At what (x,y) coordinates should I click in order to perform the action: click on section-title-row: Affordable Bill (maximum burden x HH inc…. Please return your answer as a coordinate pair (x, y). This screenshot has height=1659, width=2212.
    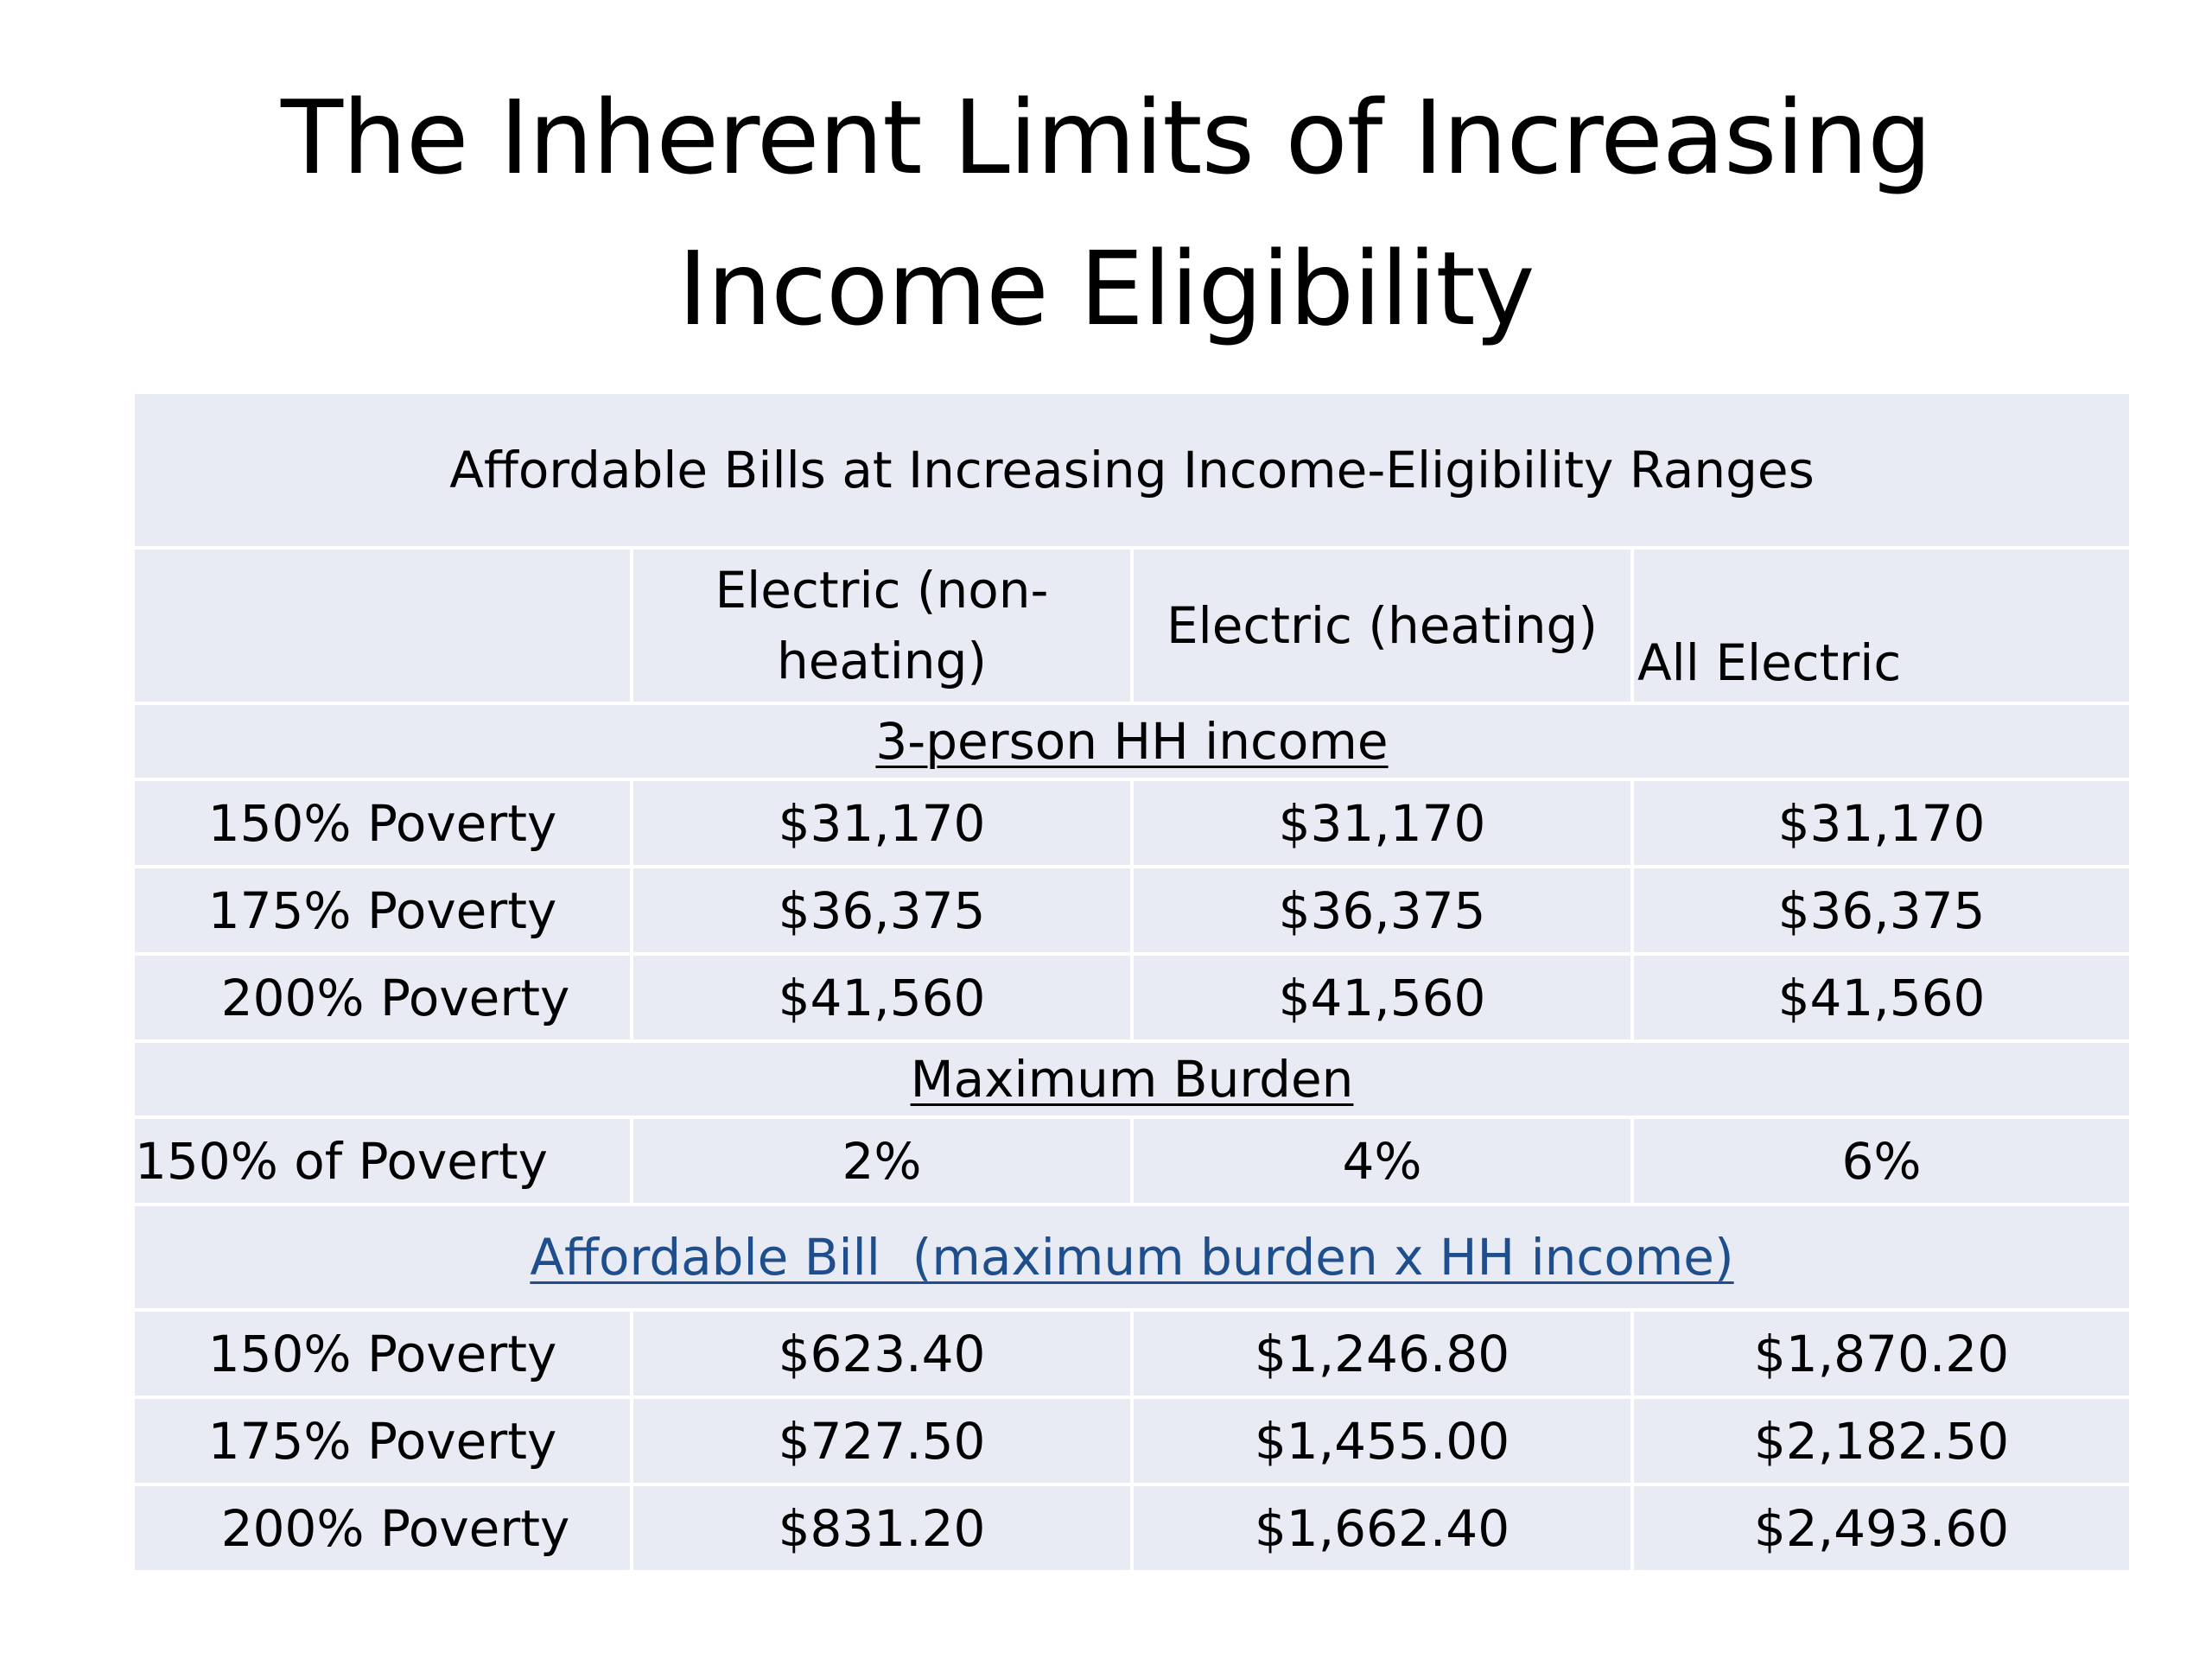
    Looking at the image, I should click on (1132, 1257).